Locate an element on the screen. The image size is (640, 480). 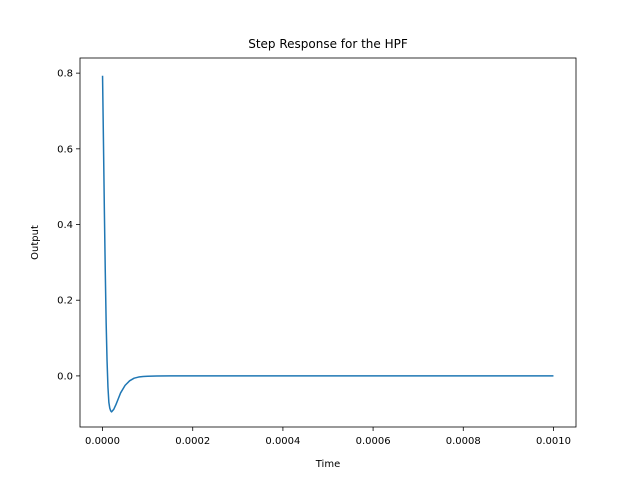
x-tick-label: 0.0008 is located at coordinates (463, 441).